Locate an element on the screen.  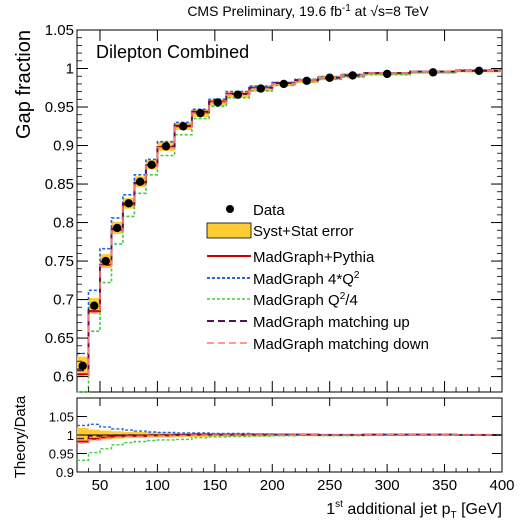
legend-entry-matching-up: MadGraph matching up is located at coordinates (331, 322).